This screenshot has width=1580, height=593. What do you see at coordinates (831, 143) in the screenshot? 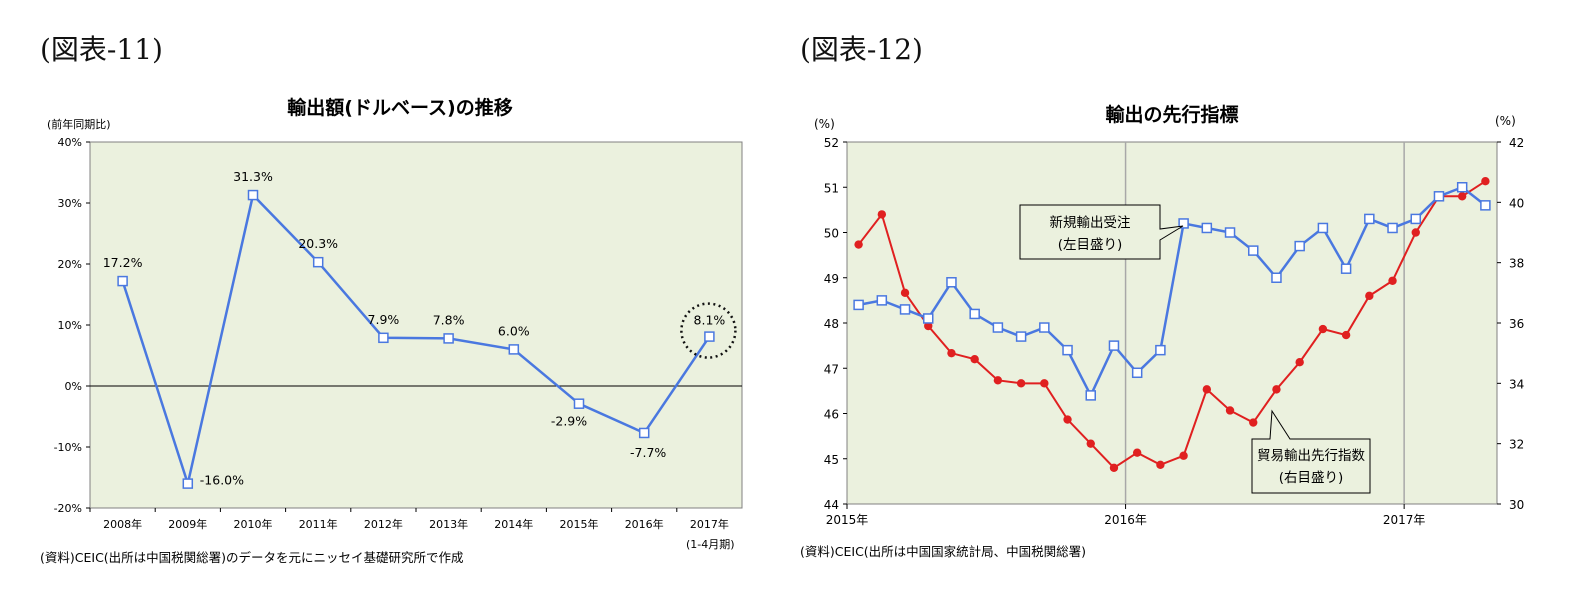
I see `chart2-left-tick-label: 52` at bounding box center [831, 143].